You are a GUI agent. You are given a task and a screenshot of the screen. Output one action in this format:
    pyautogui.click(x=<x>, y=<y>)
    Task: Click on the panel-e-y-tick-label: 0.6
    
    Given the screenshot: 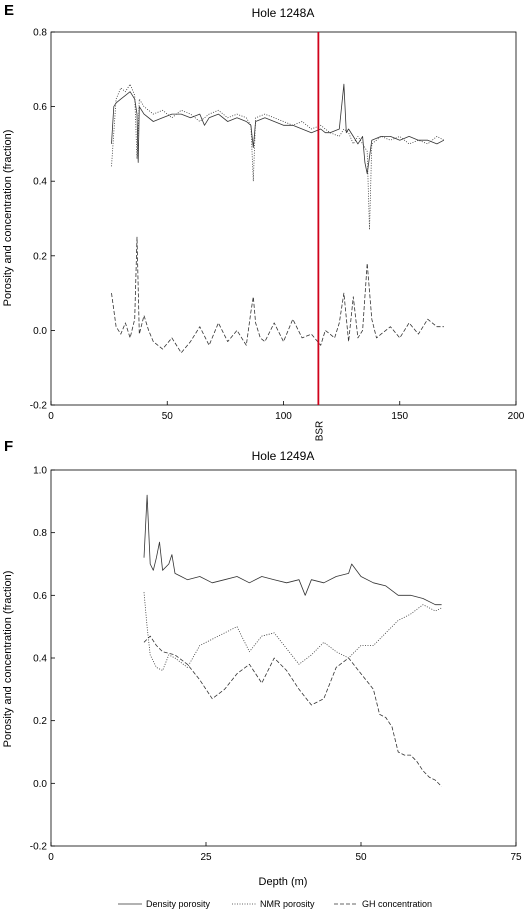 What is the action you would take?
    pyautogui.click(x=40, y=107)
    